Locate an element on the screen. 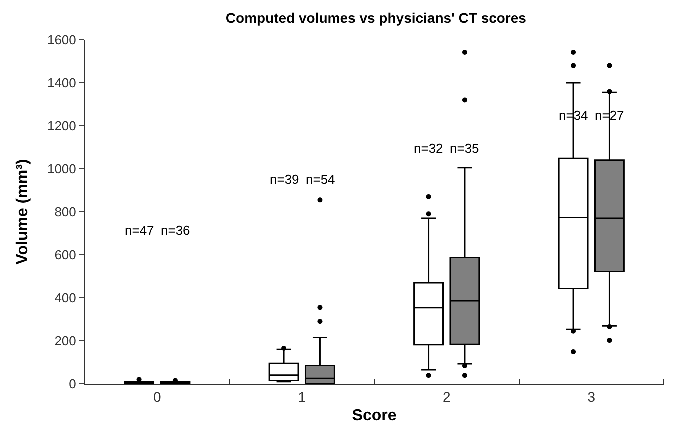  annotation: n=39 is located at coordinates (285, 179).